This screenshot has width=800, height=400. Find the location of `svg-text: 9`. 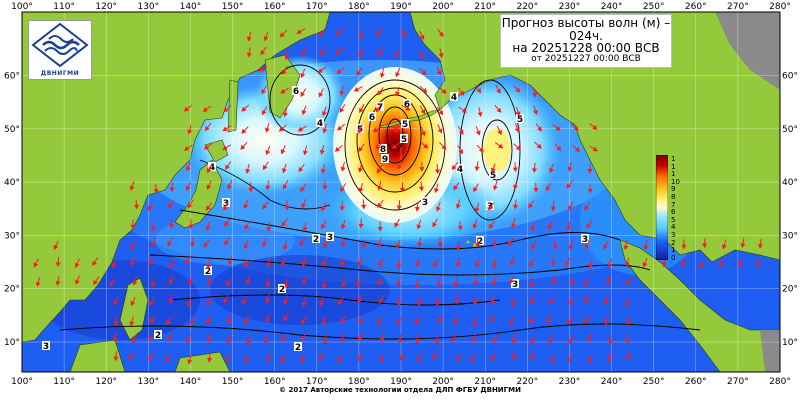

svg-text: 9 is located at coordinates (385, 160).